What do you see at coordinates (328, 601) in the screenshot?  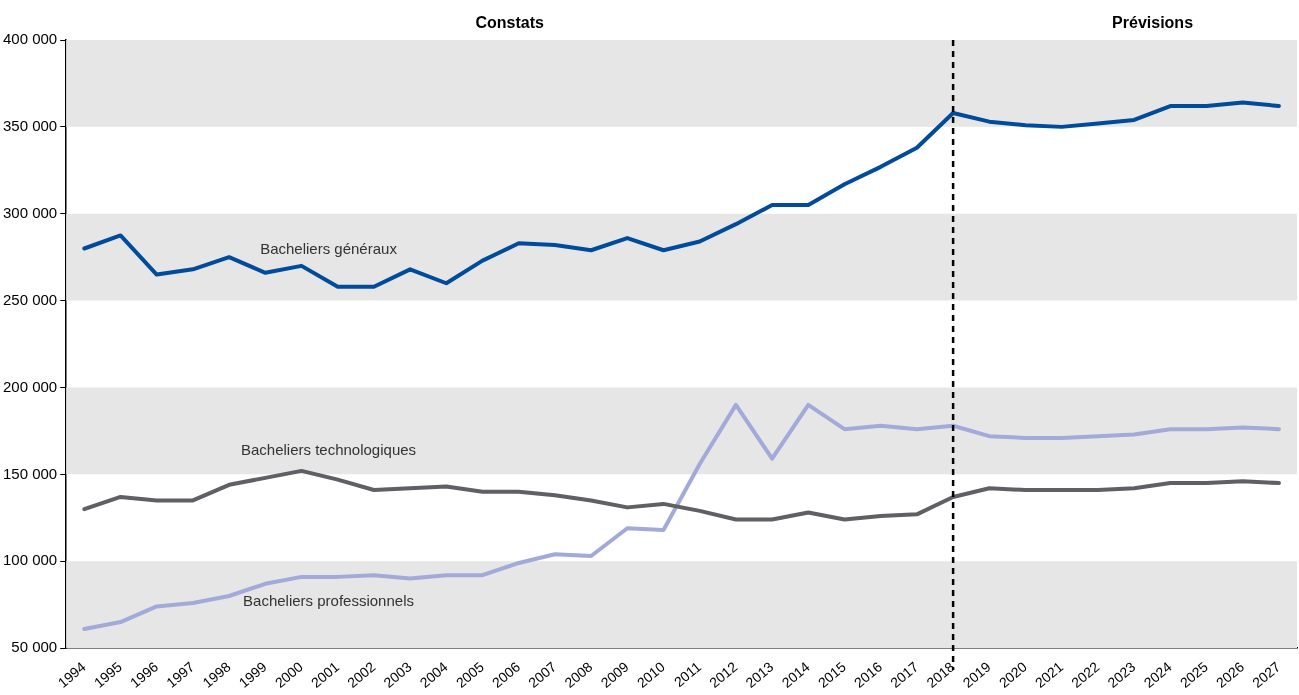 I see `series-label: Bacheliers professionnels` at bounding box center [328, 601].